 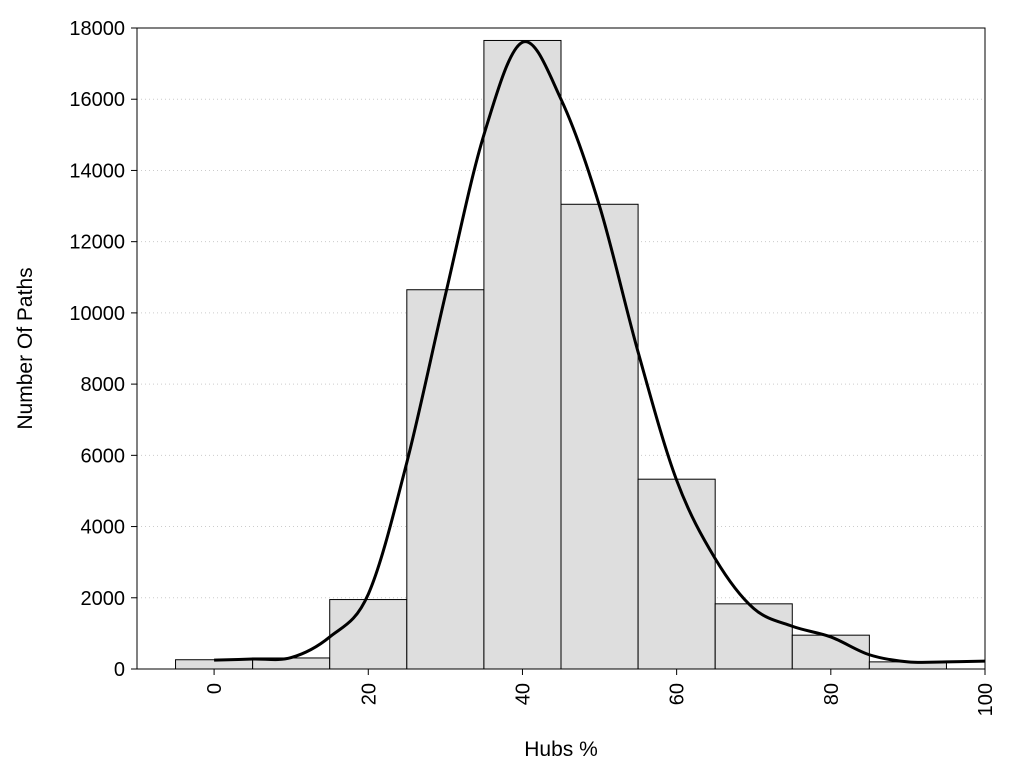 I want to click on x-tick-label: 20, so click(x=369, y=694).